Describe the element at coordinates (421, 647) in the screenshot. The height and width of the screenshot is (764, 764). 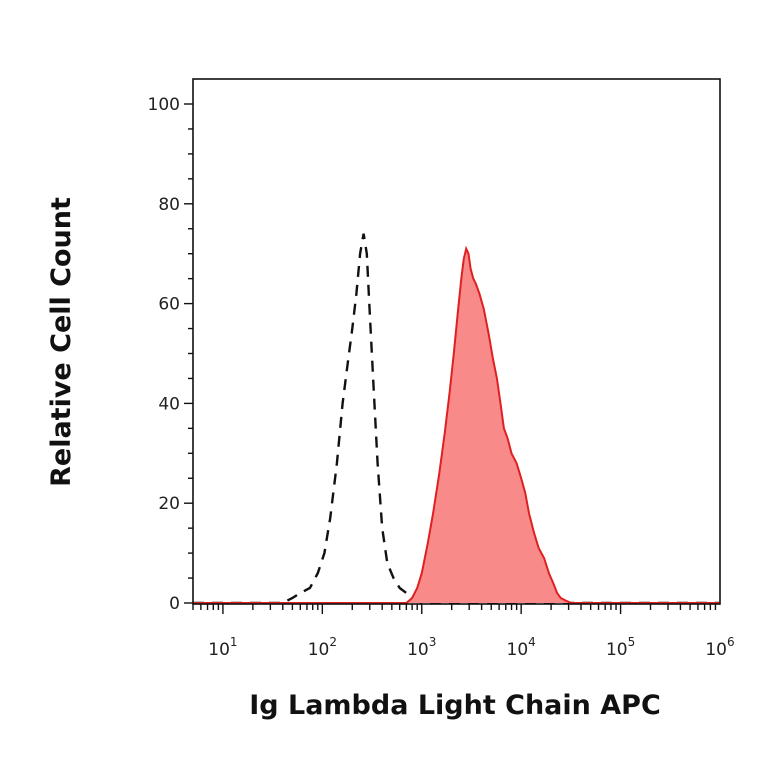
I see `x-tick-label: 10³` at that location.